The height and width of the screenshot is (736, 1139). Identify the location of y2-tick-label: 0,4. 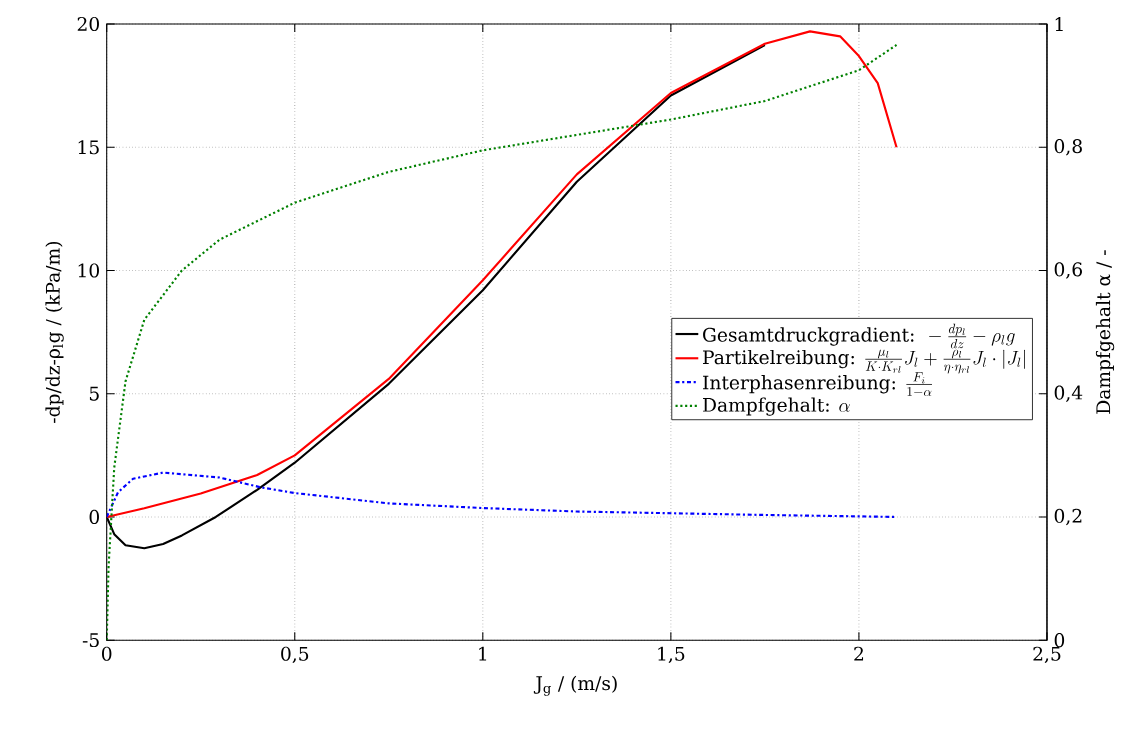
(1068, 393).